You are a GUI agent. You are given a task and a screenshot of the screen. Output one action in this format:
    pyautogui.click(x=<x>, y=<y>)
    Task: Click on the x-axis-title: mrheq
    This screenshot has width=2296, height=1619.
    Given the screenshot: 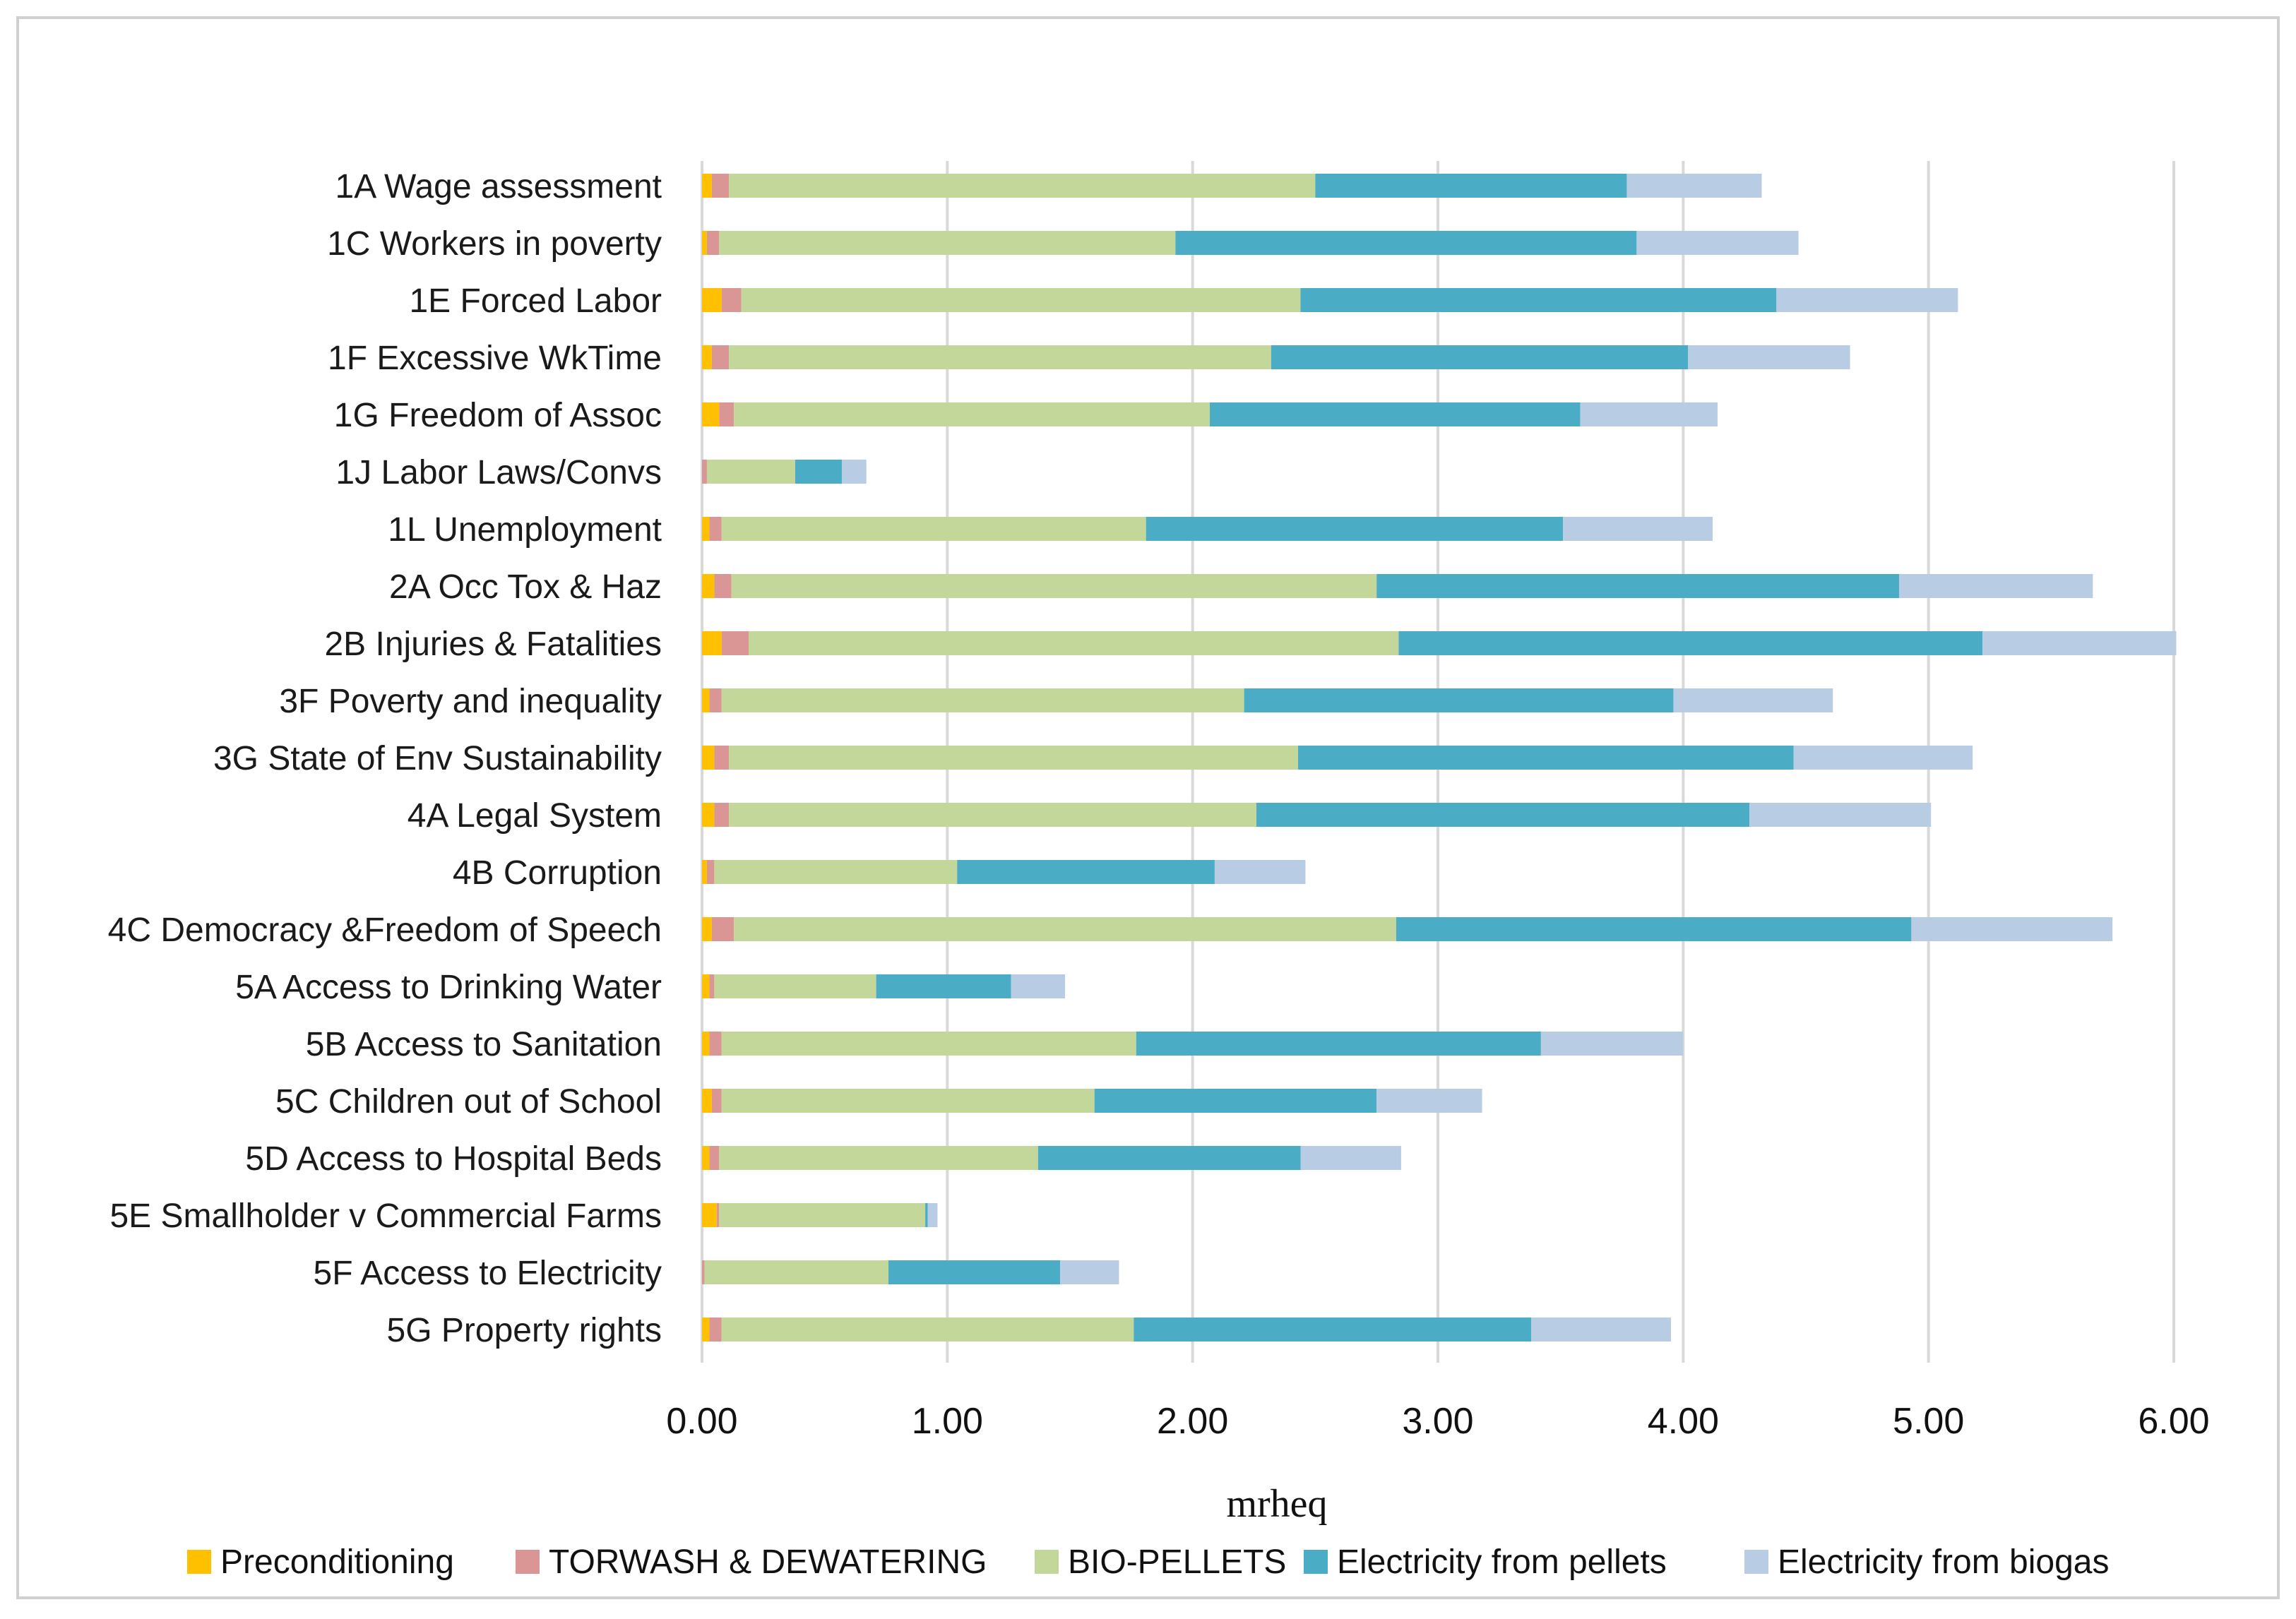 What is the action you would take?
    pyautogui.click(x=1276, y=1504)
    